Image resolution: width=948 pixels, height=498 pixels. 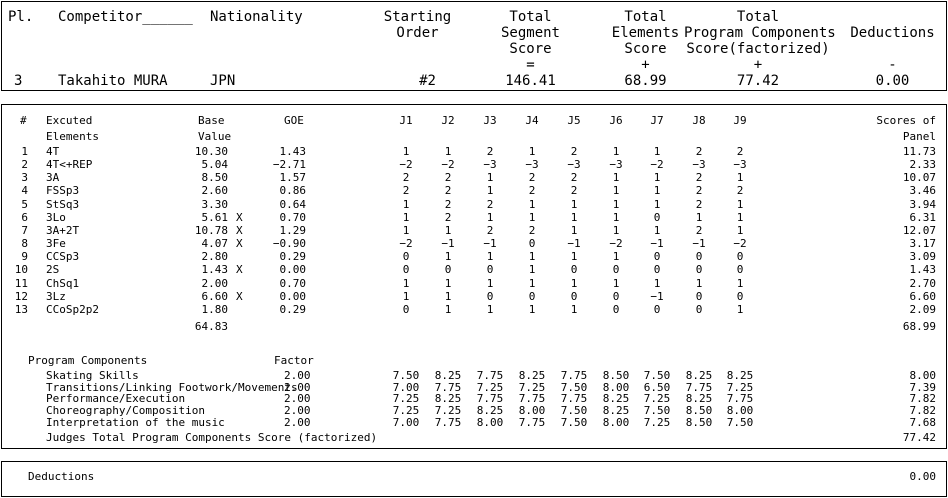 What do you see at coordinates (923, 217) in the screenshot?
I see `panel-score: 6.31` at bounding box center [923, 217].